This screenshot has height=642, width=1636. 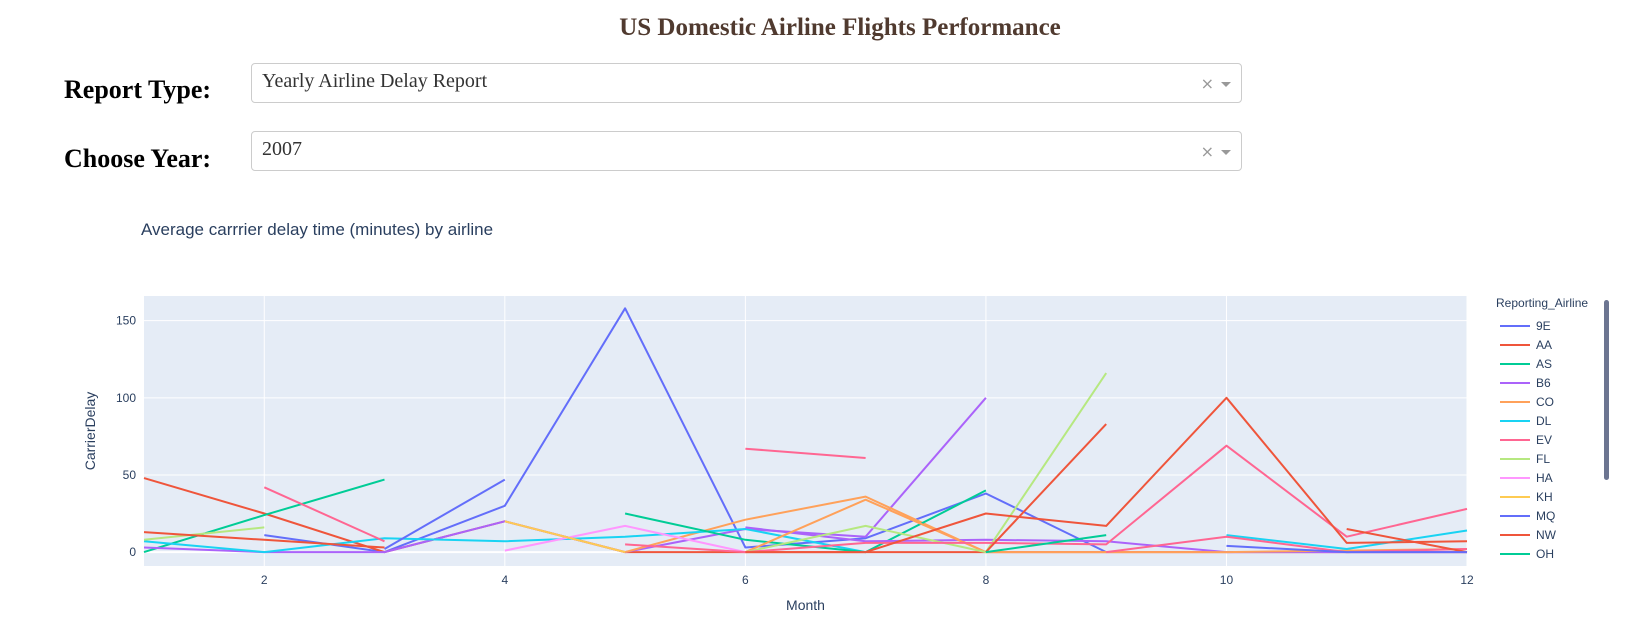 What do you see at coordinates (1207, 151) in the screenshot?
I see `year-clear-icon: ×` at bounding box center [1207, 151].